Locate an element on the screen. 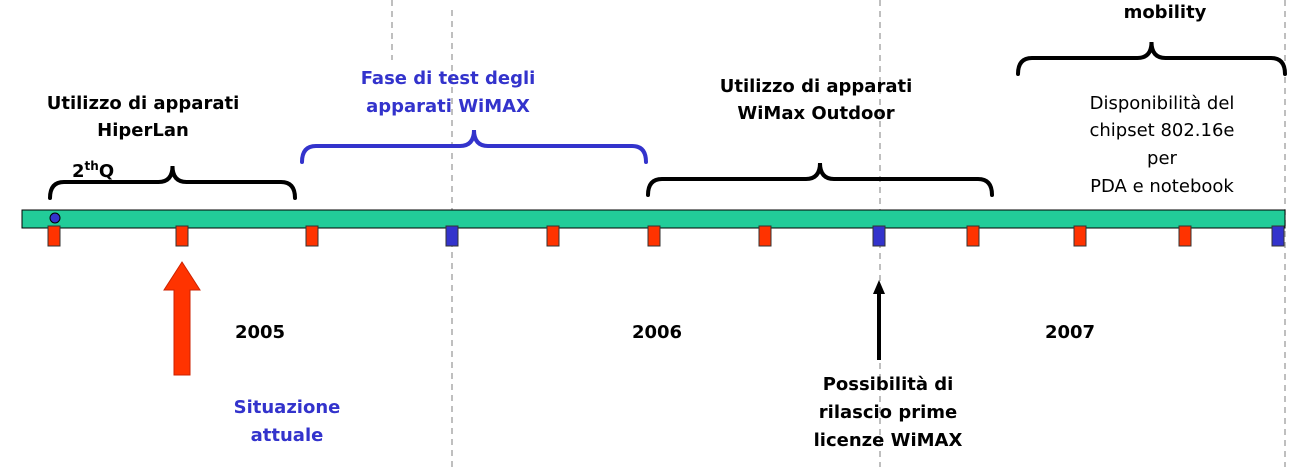 Image resolution: width=1292 pixels, height=467 pixels. year-label: 2005 is located at coordinates (260, 332).